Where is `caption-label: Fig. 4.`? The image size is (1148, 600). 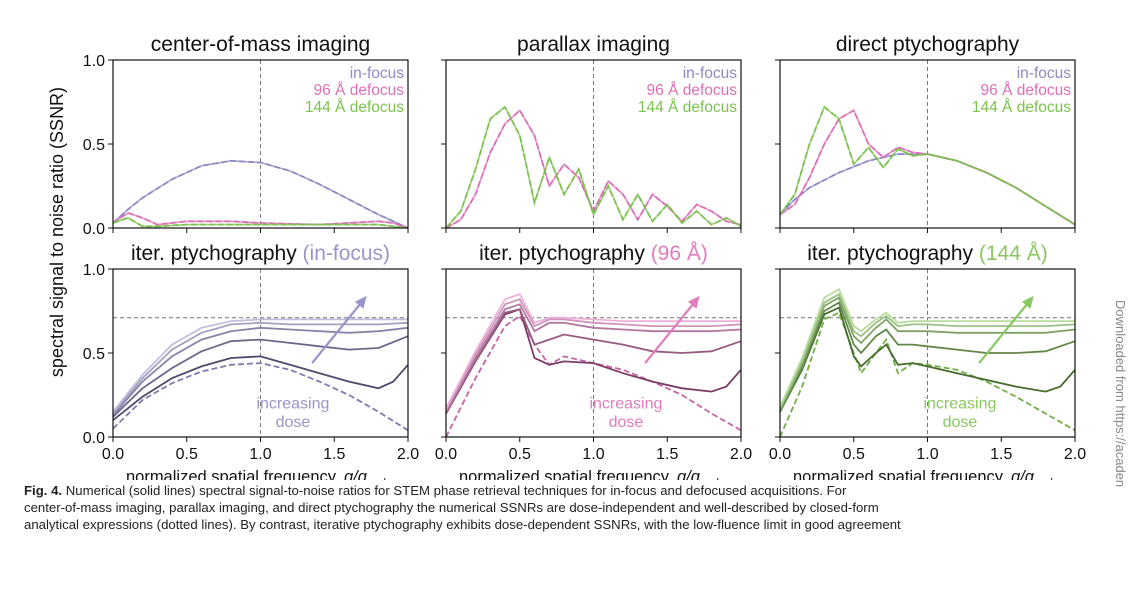
caption-label: Fig. 4. is located at coordinates (43, 490).